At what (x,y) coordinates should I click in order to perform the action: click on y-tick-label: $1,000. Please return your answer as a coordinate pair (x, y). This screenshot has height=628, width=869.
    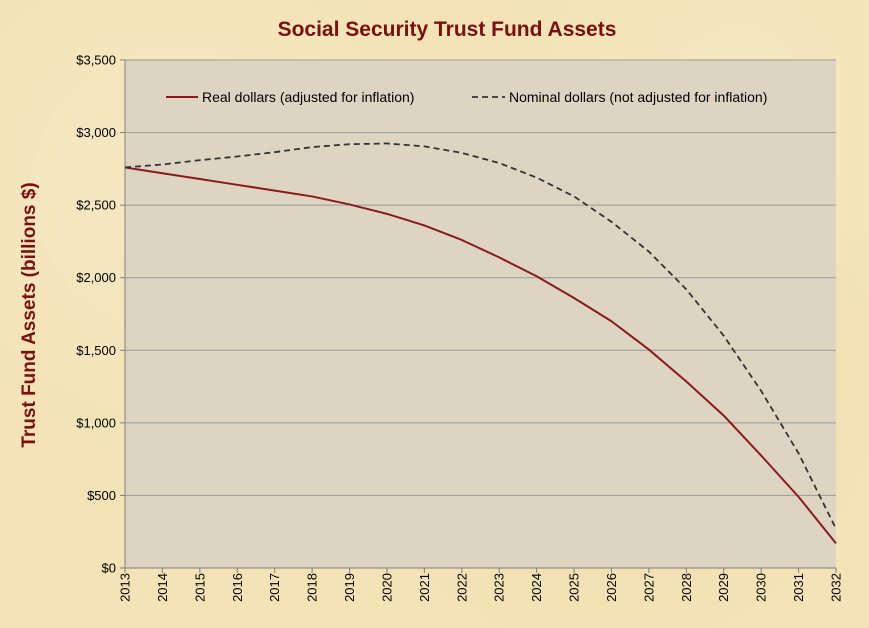
    Looking at the image, I should click on (96, 422).